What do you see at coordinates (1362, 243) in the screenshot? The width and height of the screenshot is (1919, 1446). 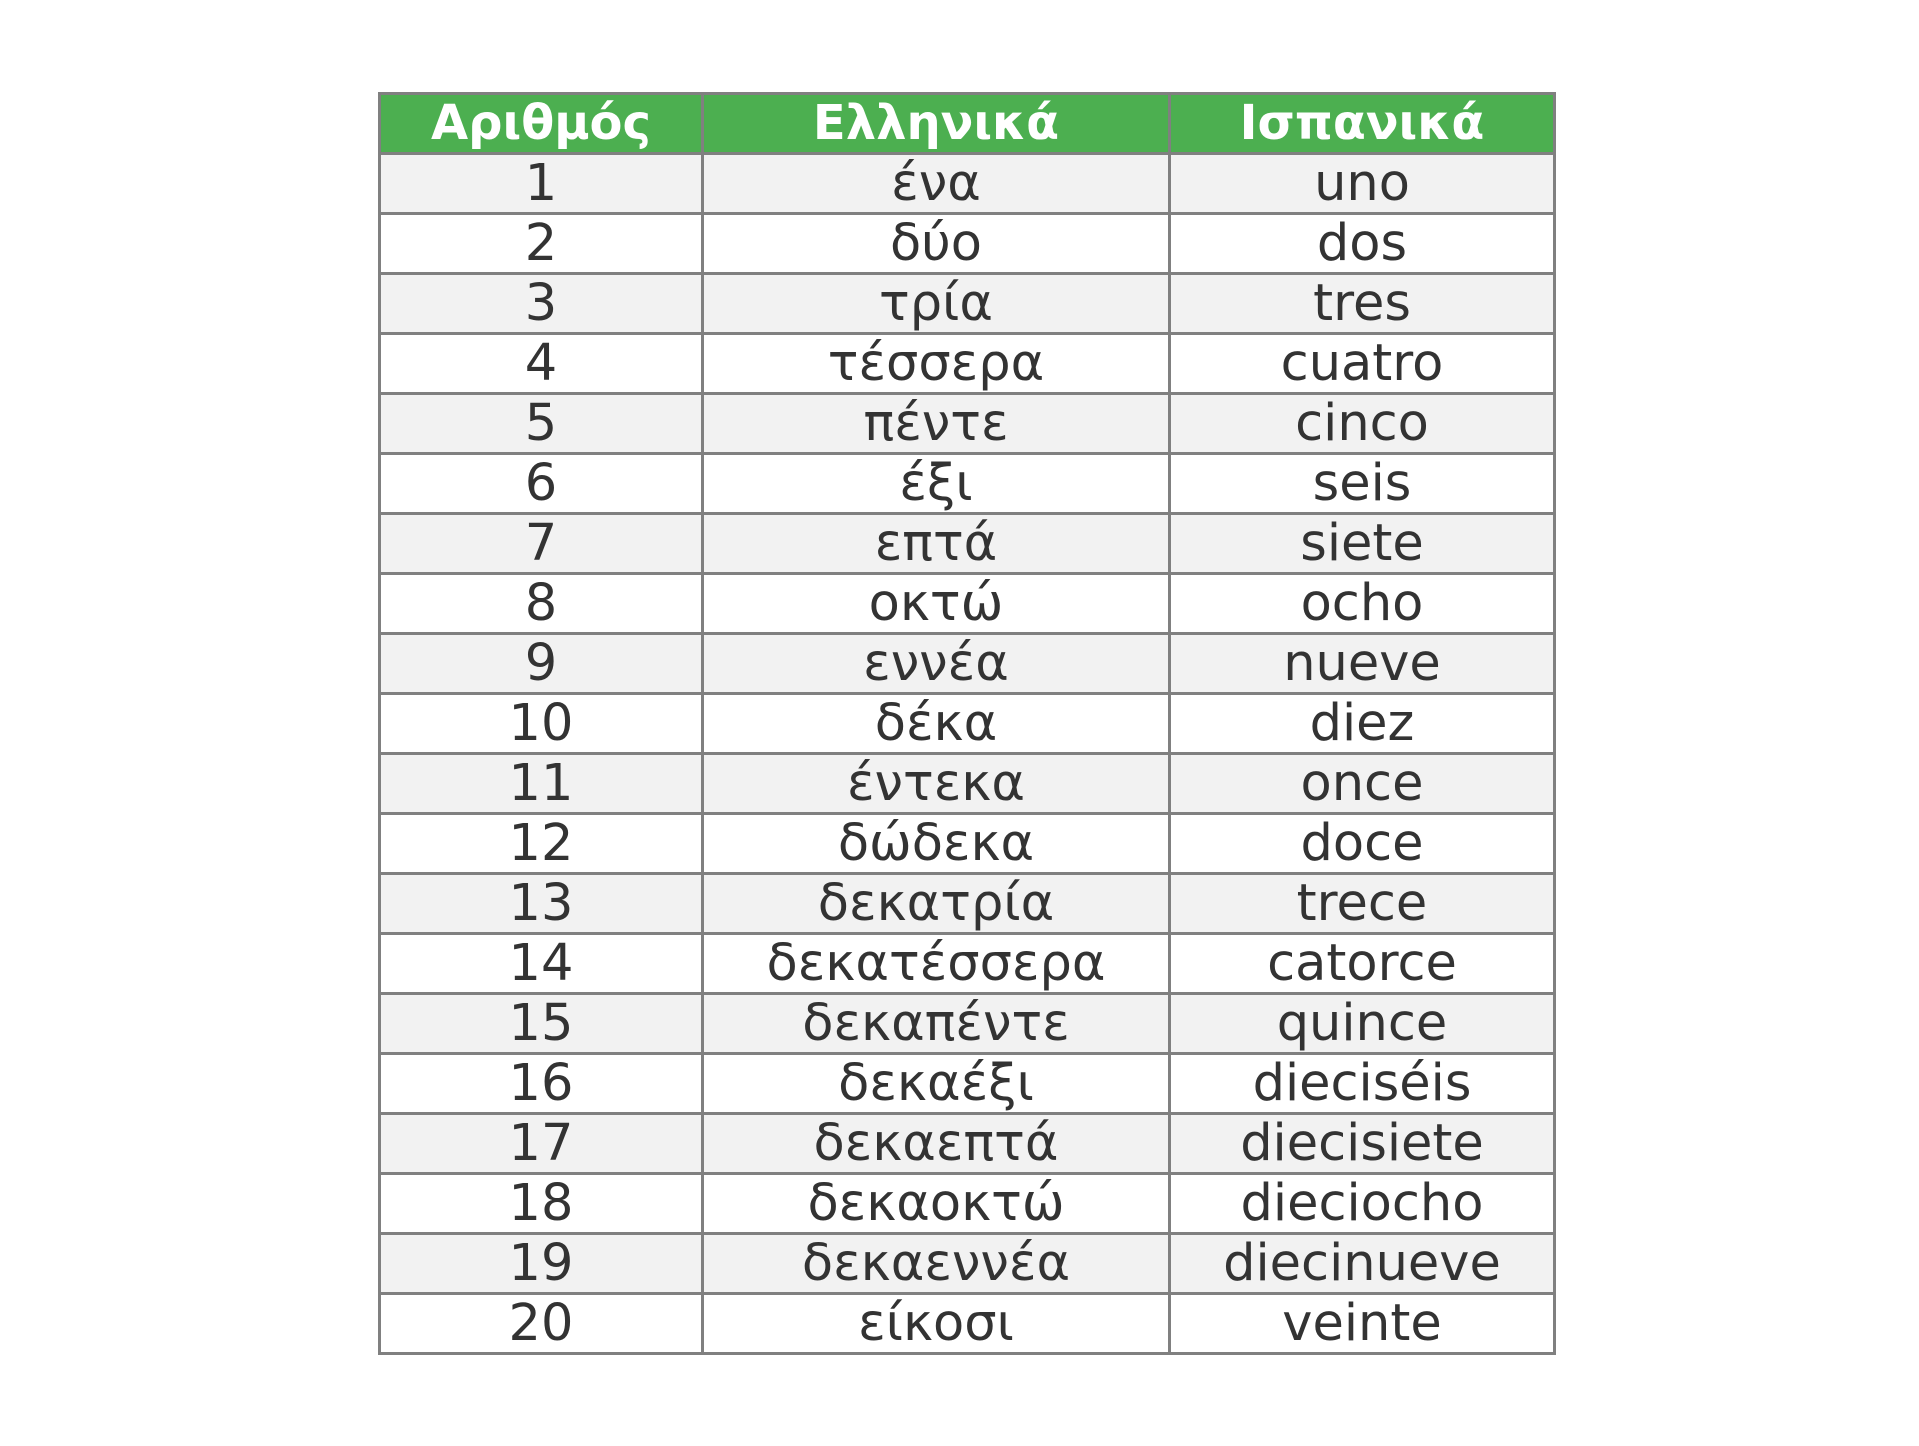 I see `cell-spanish: dos` at bounding box center [1362, 243].